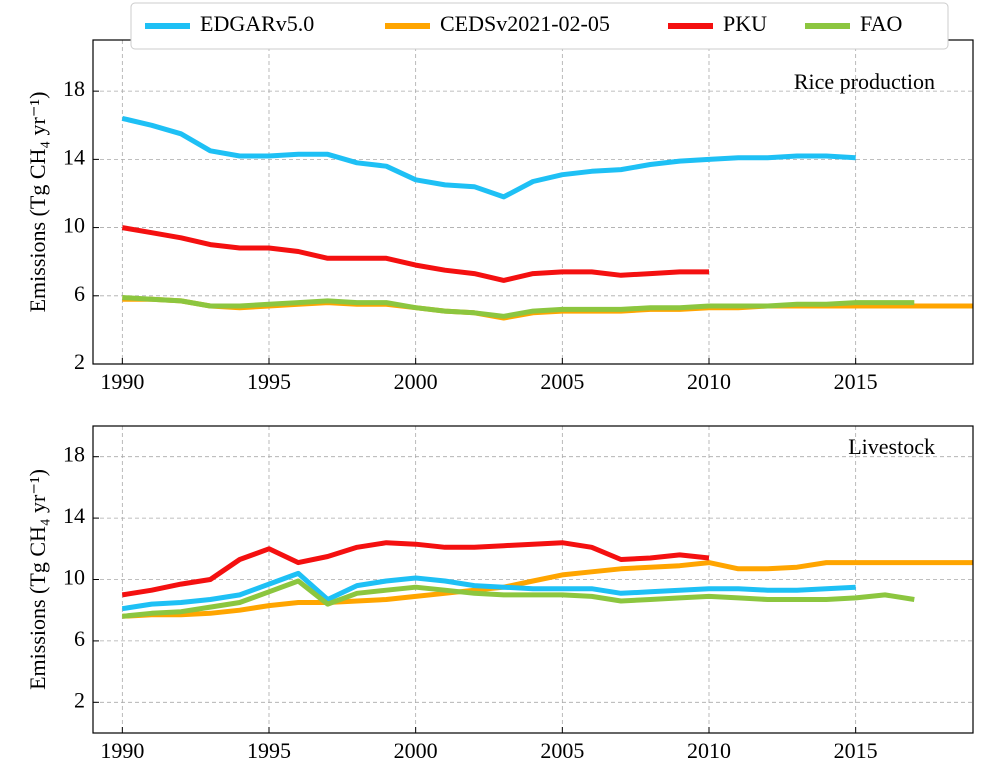 This screenshot has width=983, height=766. Describe the element at coordinates (745, 23) in the screenshot. I see `legend-label: PKU` at that location.